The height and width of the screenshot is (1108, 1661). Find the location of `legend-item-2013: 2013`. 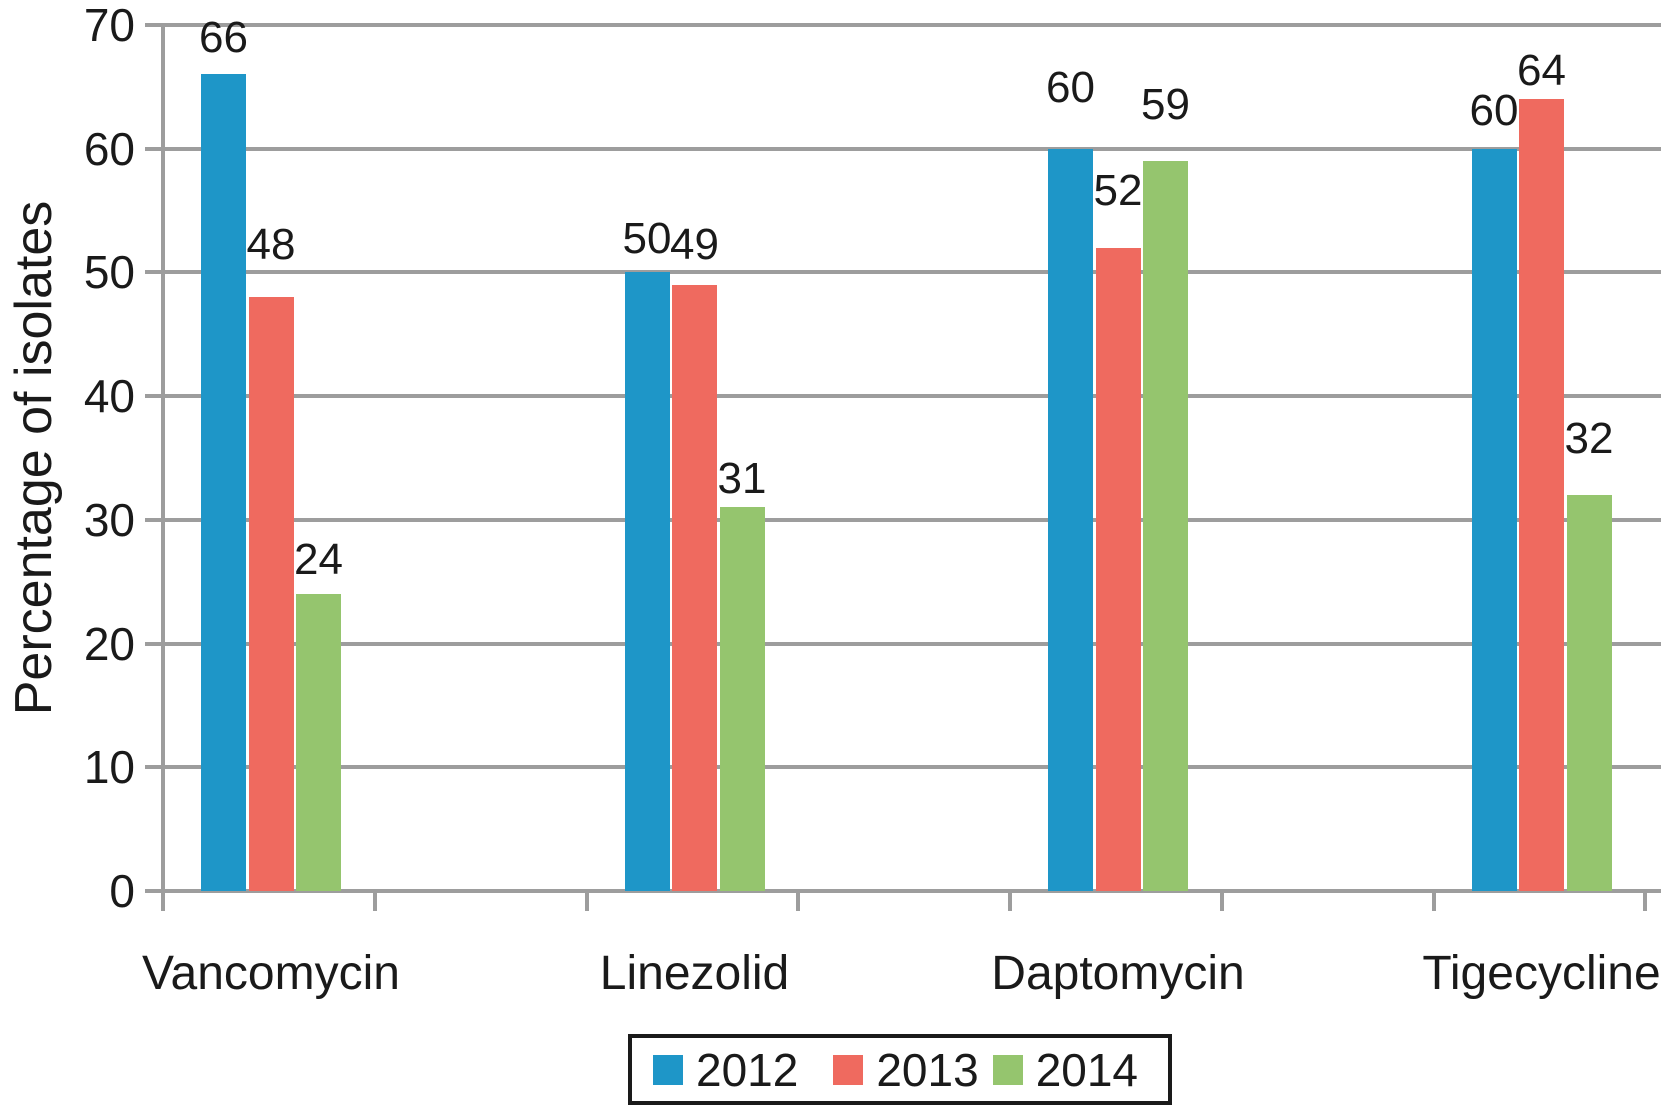

legend-item-2013: 2013 is located at coordinates (906, 1069).